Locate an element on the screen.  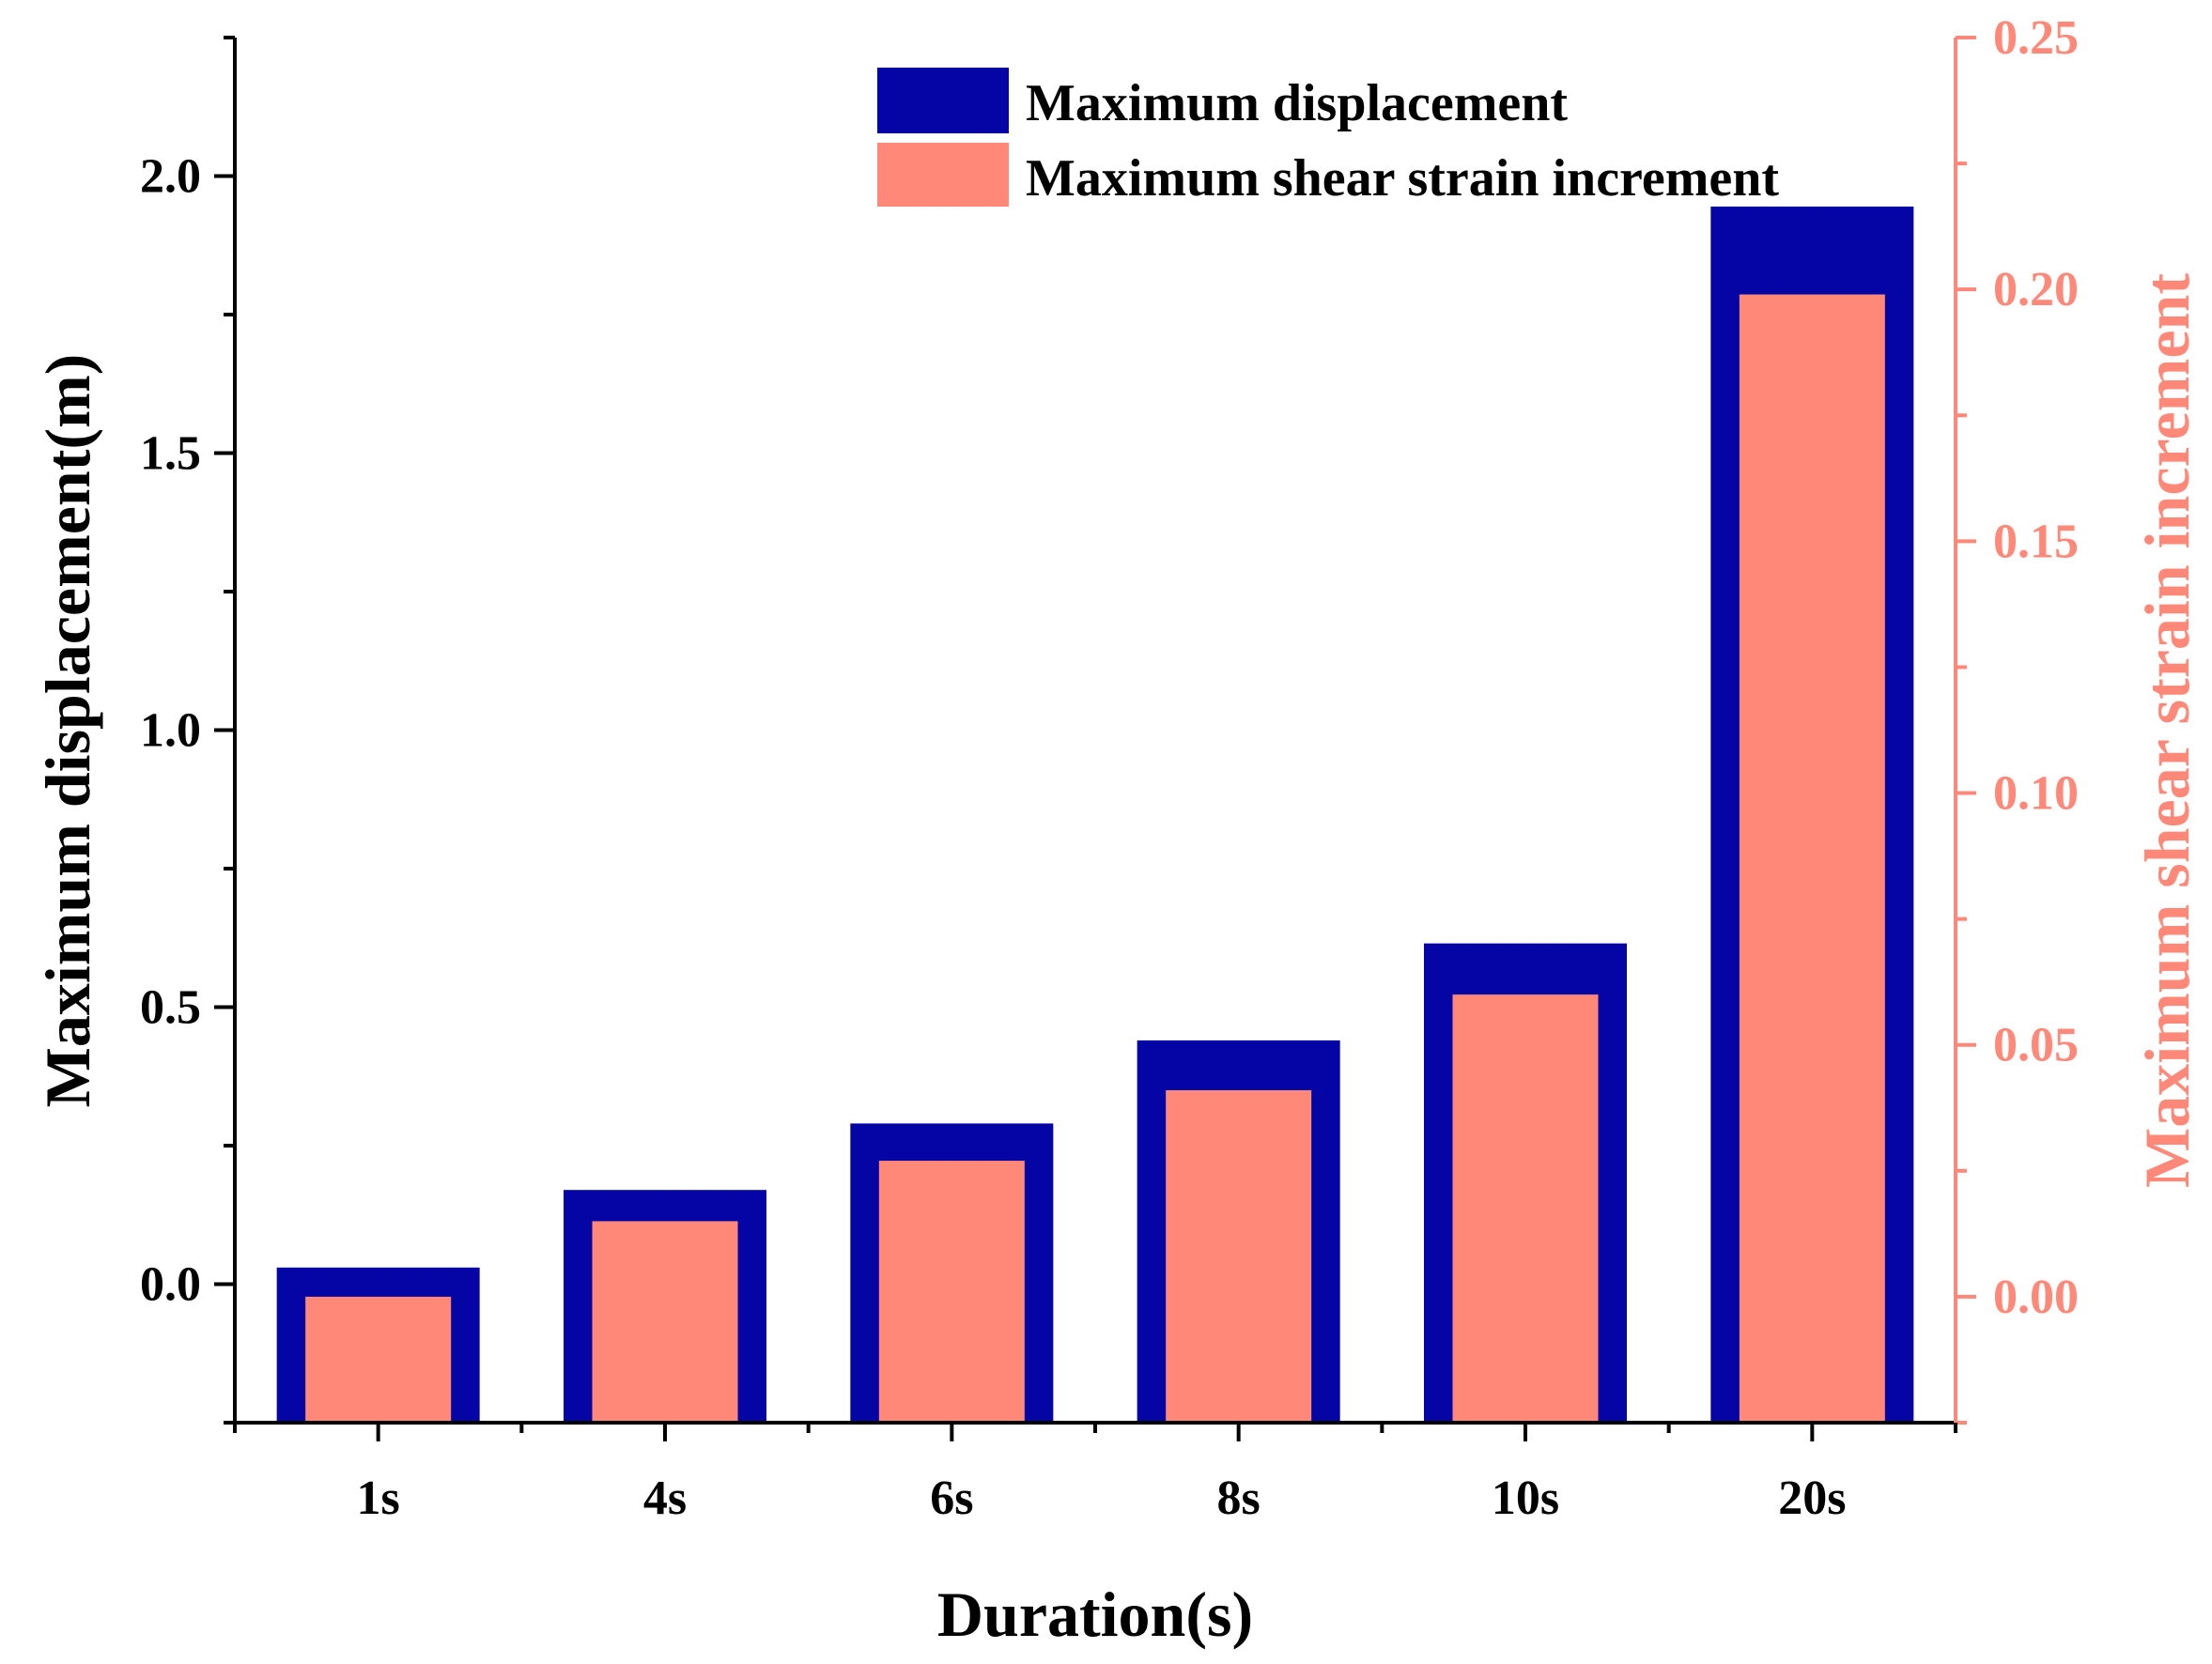
left-y-ticks: 0.0 0.5 1.0 1.5 2.0 is located at coordinates (187, 730).